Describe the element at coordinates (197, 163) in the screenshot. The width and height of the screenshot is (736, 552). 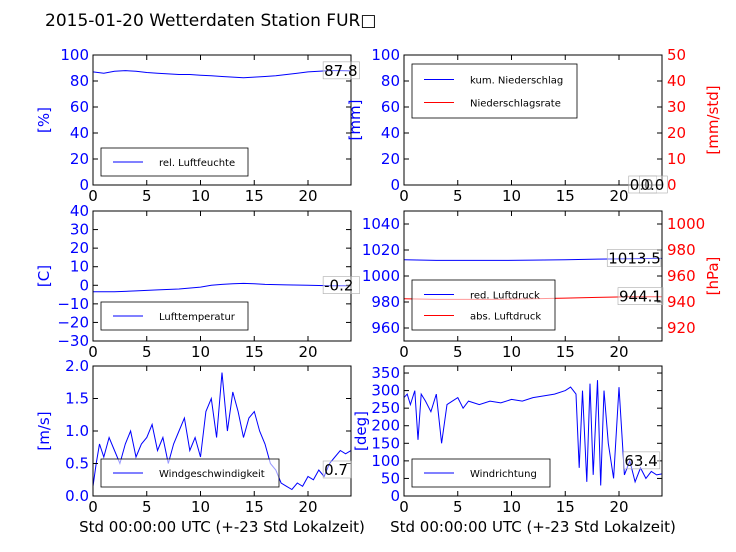
I see `legend-label: rel. Luftfeuchte` at that location.